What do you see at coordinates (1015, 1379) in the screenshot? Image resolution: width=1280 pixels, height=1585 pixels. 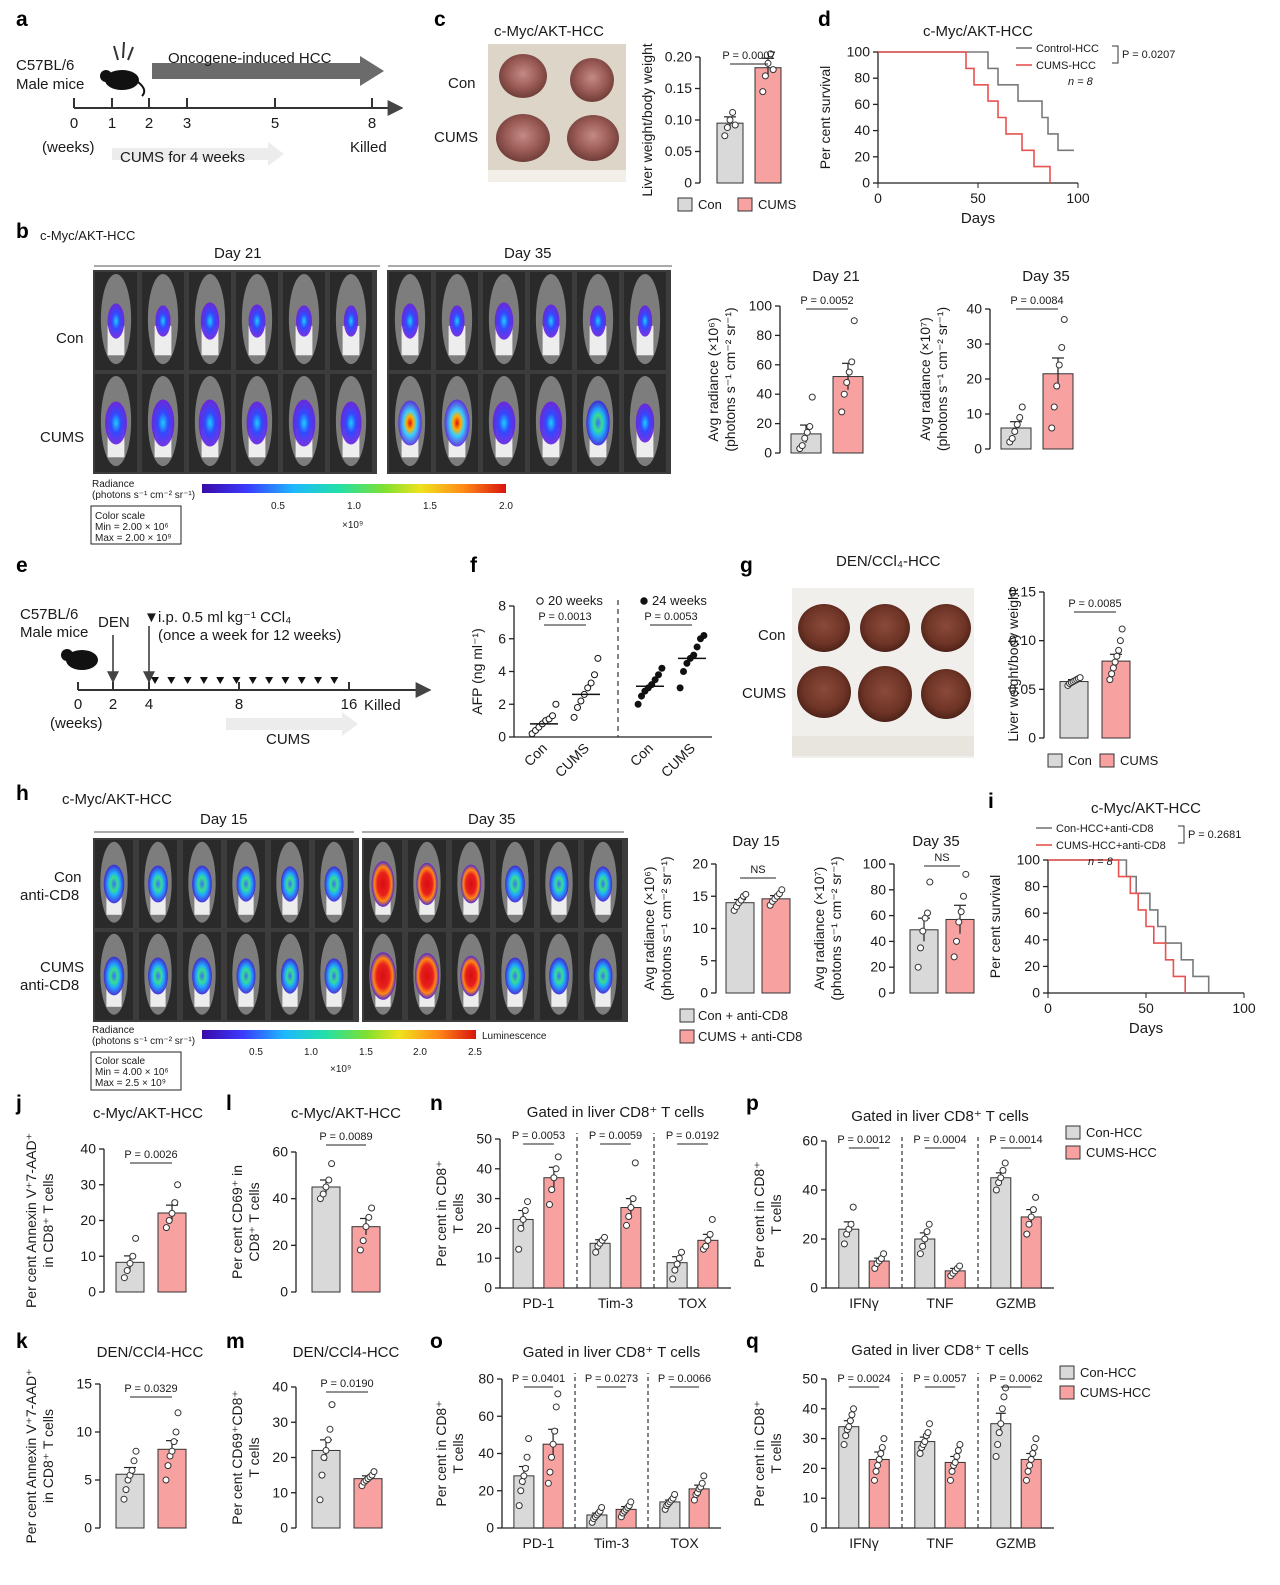 I see `q_bar-p-value: P = 0.0062` at bounding box center [1015, 1379].